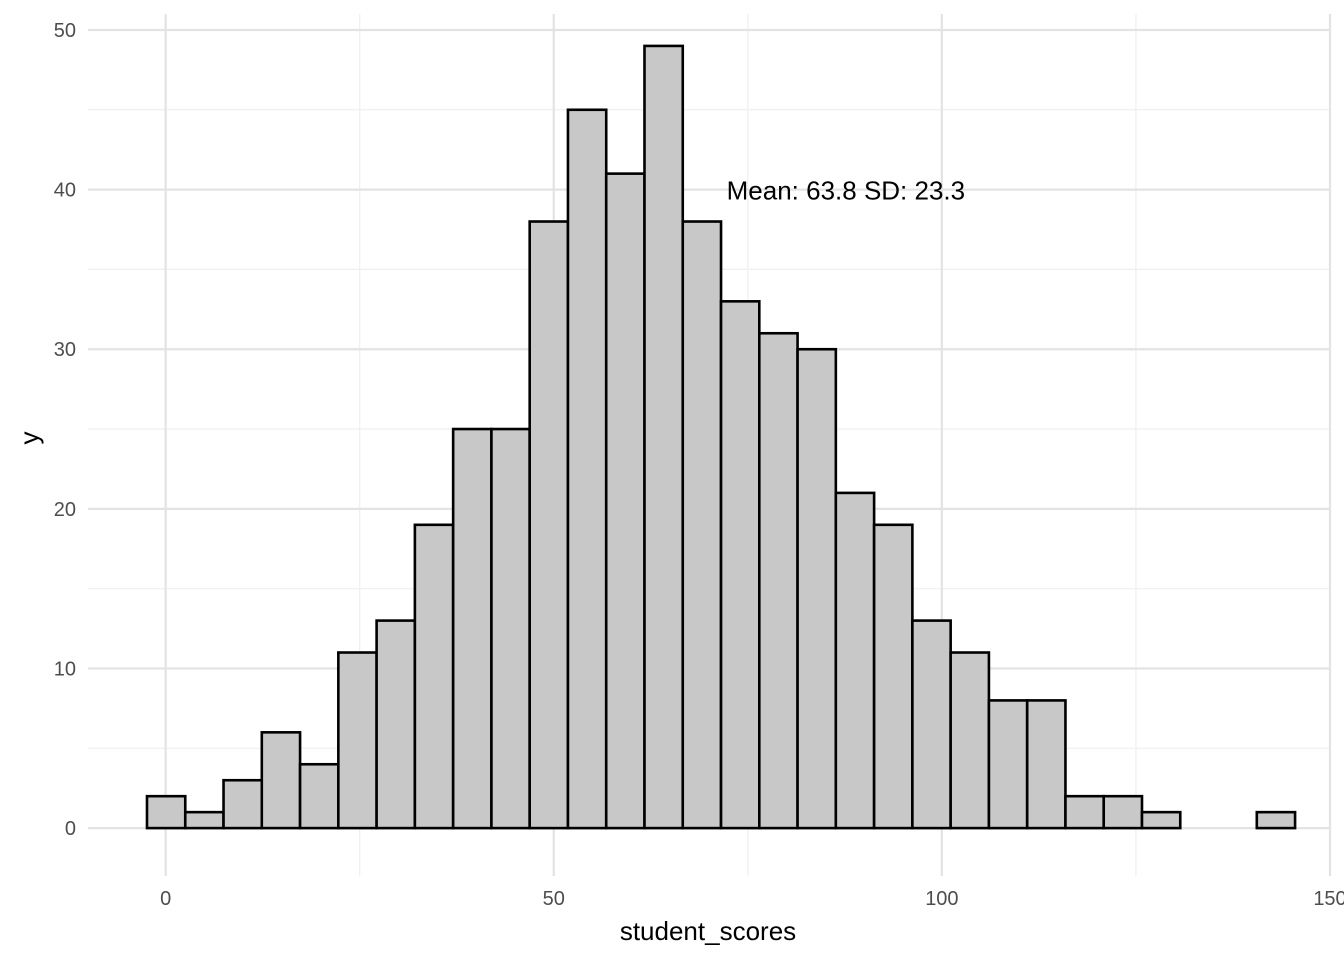 The height and width of the screenshot is (960, 1344). I want to click on x-tick-label: 0, so click(165, 899).